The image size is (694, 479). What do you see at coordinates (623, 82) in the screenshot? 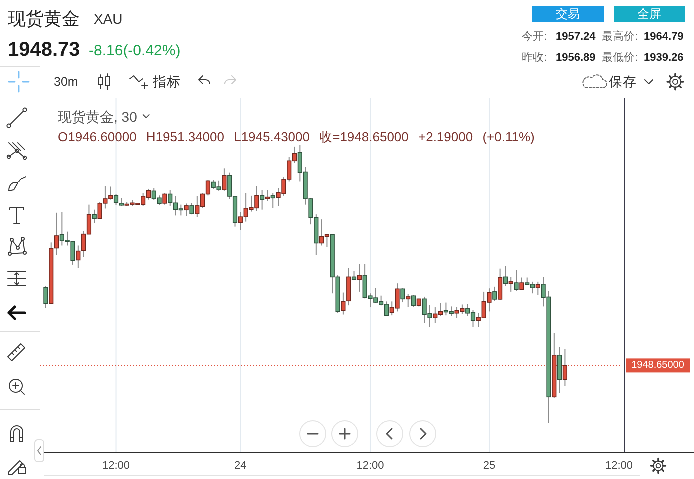
I see `annotation: 保存` at bounding box center [623, 82].